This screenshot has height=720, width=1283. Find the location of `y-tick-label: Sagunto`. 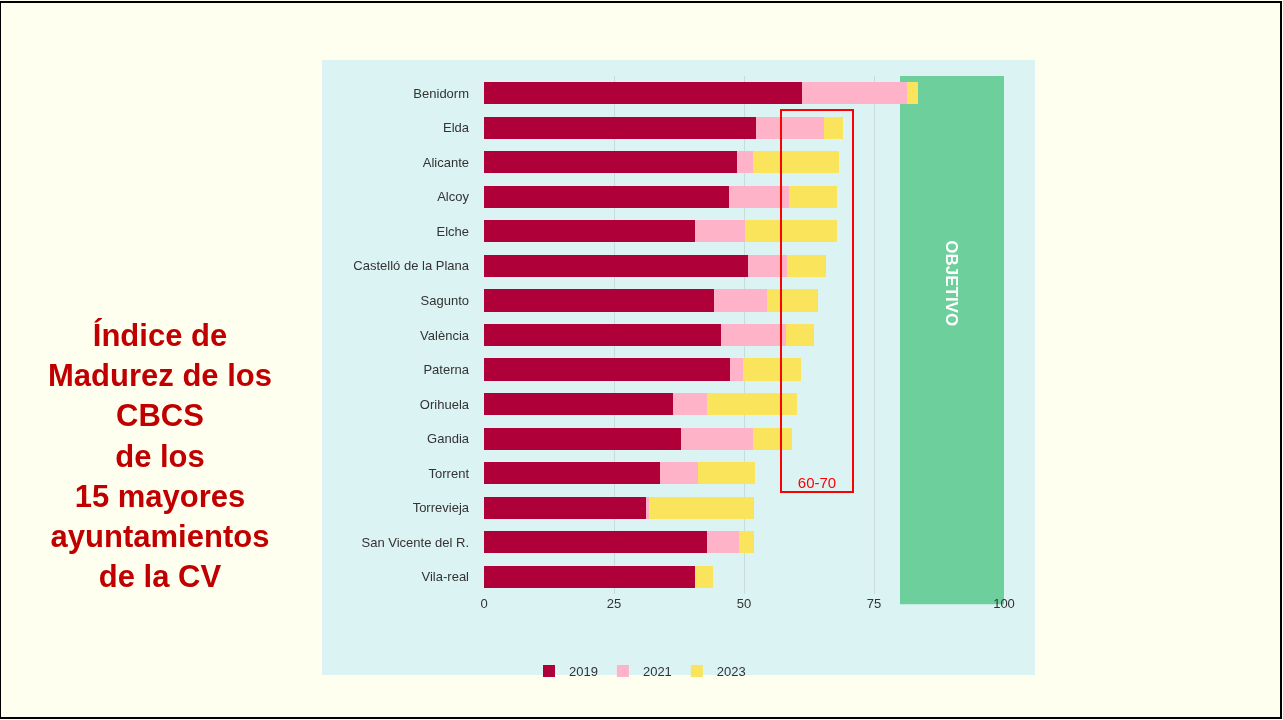

y-tick-label: Sagunto is located at coordinates (444, 301).